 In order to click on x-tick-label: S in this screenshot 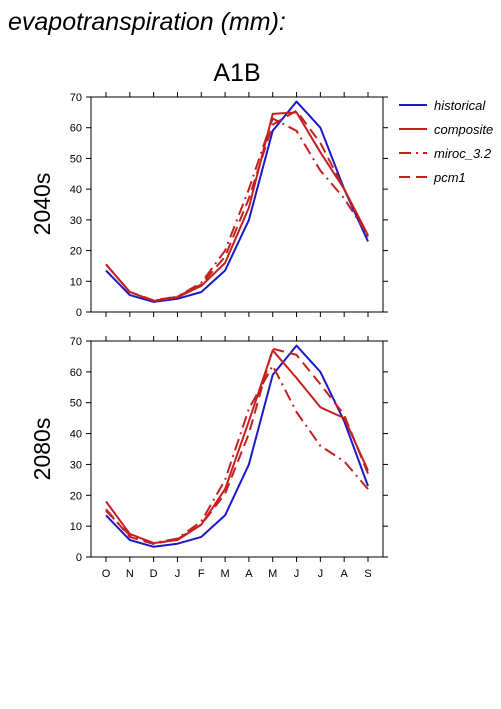, I will do `click(367, 574)`.